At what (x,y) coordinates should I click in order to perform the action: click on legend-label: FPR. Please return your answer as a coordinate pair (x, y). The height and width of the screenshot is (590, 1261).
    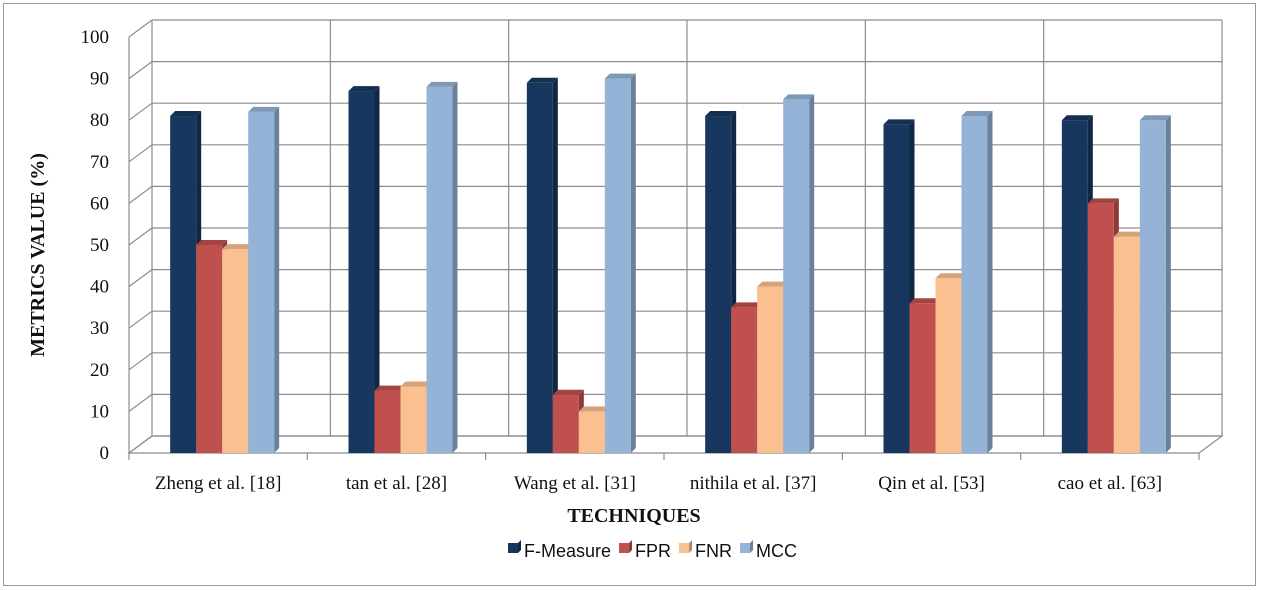
    Looking at the image, I should click on (653, 551).